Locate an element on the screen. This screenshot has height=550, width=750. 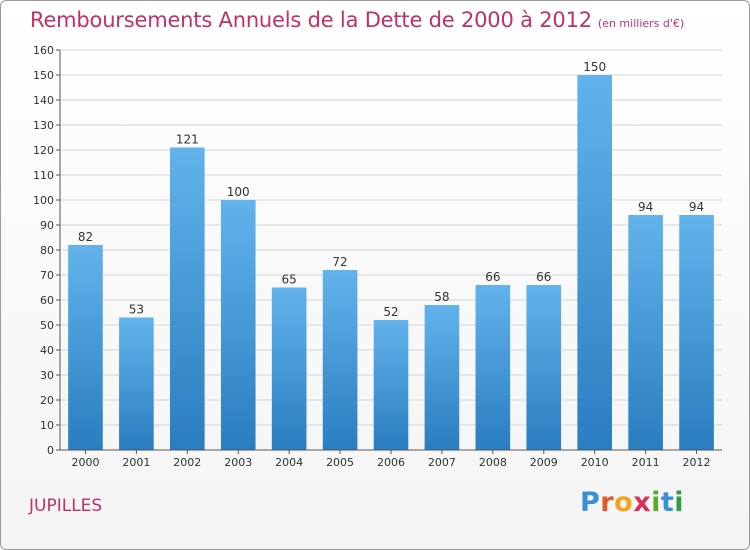
y-tick-label: 90 is located at coordinates (47, 225).